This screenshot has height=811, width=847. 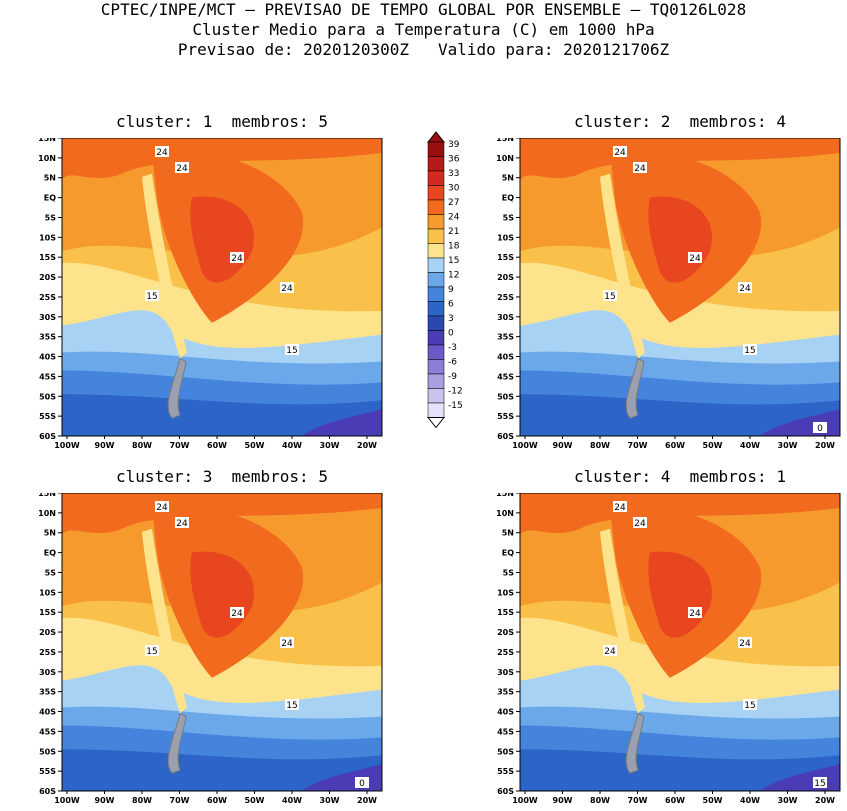 I want to click on colorbar-top-arrow, so click(x=436, y=137).